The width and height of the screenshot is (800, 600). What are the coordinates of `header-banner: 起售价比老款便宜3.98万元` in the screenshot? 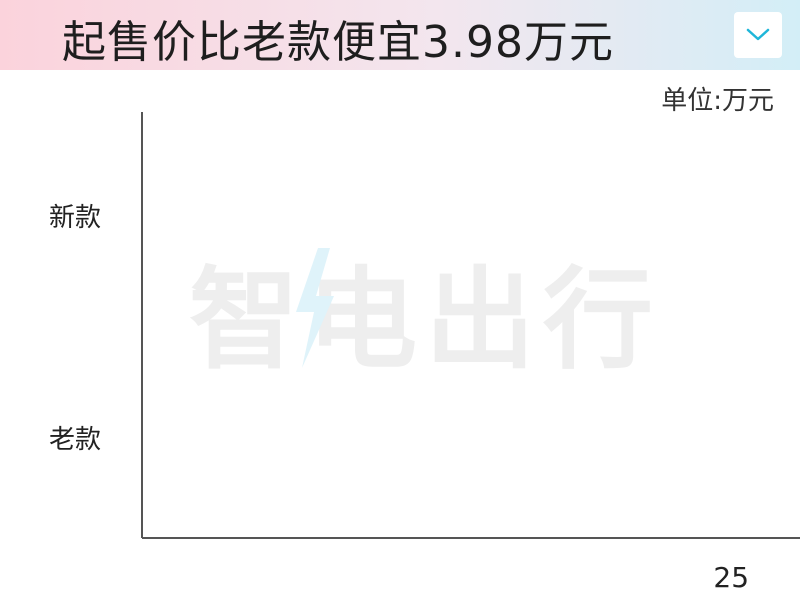 It's located at (400, 35).